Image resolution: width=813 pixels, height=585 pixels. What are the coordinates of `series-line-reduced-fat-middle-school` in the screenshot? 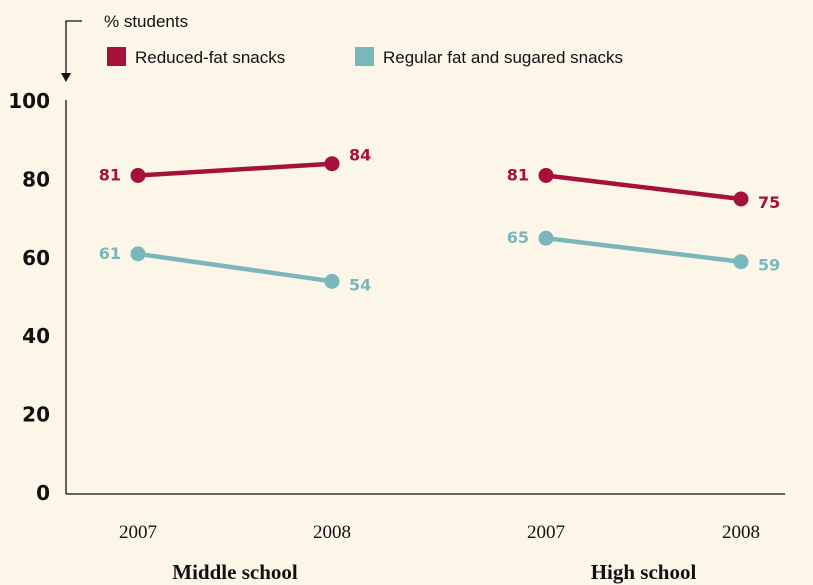 It's located at (235, 169).